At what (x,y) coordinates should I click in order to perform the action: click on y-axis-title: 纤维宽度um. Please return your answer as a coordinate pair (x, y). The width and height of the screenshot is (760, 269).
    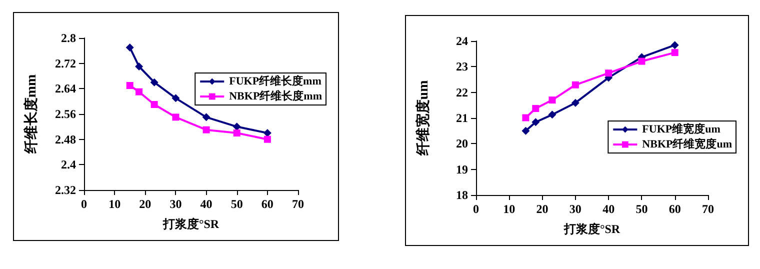
    Looking at the image, I should click on (423, 118).